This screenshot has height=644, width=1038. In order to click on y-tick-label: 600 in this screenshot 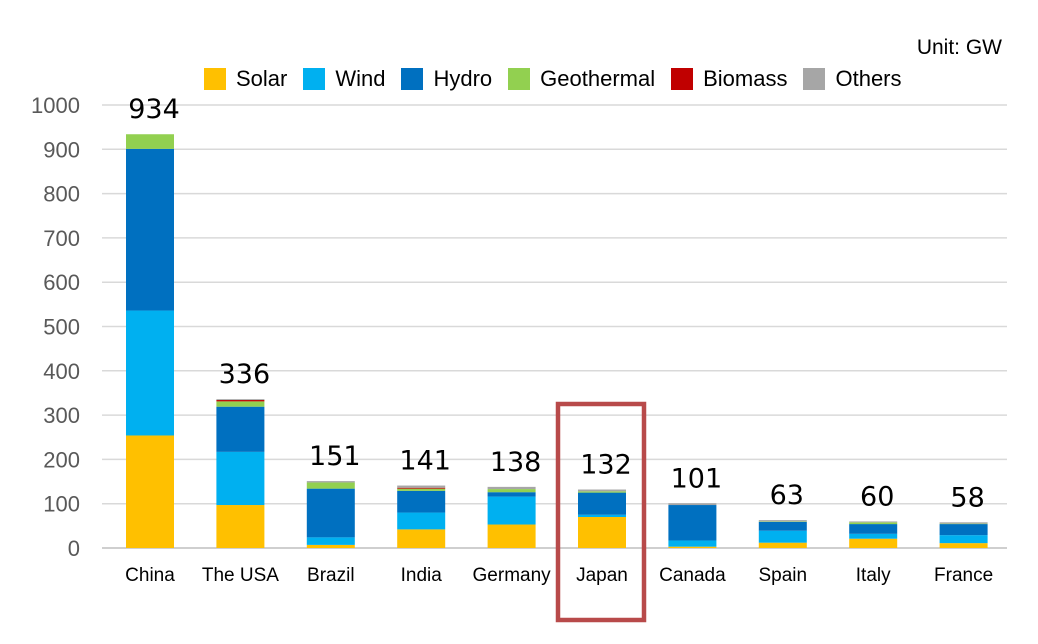, I will do `click(61, 282)`.